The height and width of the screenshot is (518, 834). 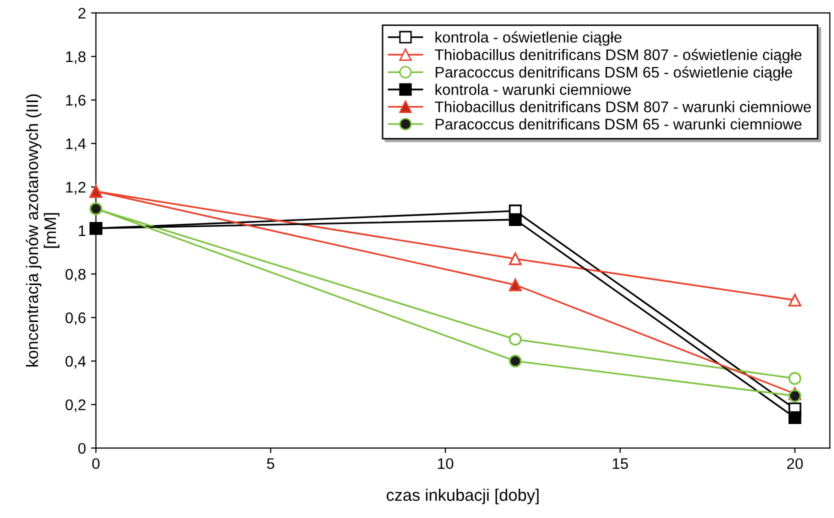 I want to click on legend-label: Paracoccus denitrificans DSM 65 - warunki ciemniowe, so click(x=619, y=124).